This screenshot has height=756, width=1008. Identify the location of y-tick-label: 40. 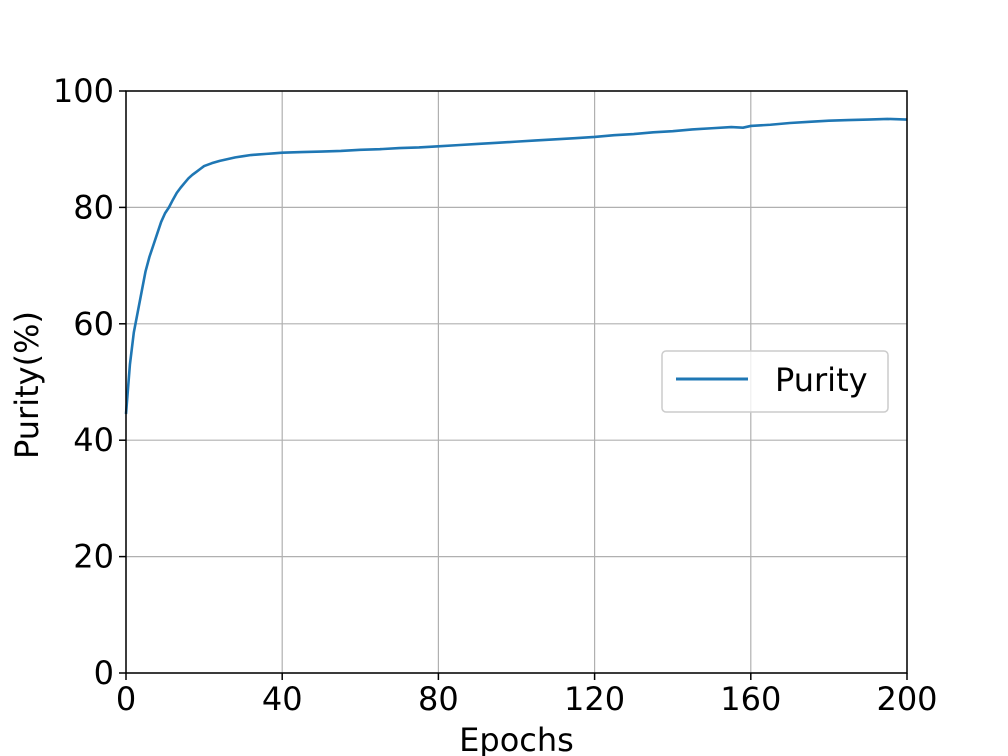
(93, 440).